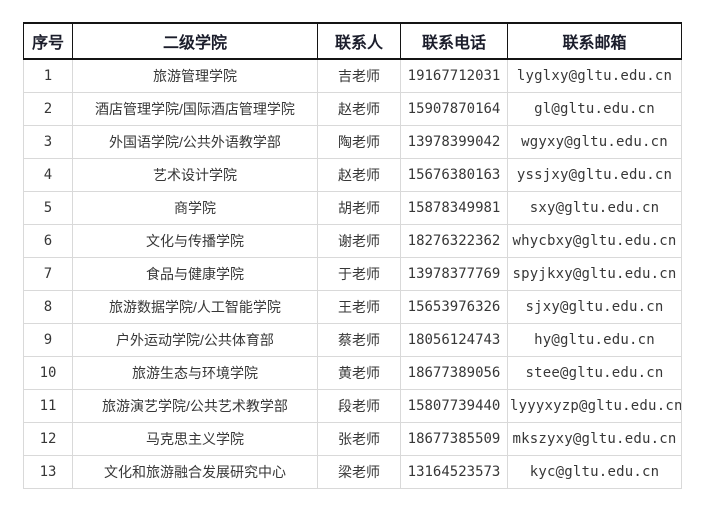  Describe the element at coordinates (454, 274) in the screenshot. I see `cell-phone: 13978377769` at that location.